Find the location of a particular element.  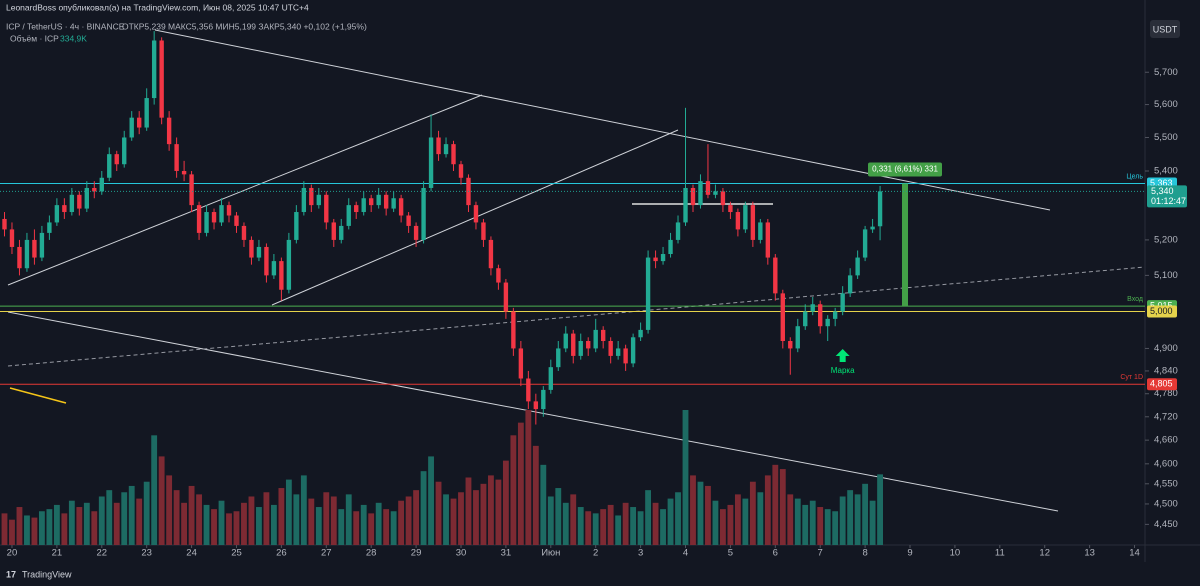

x-tick-label: 10 is located at coordinates (955, 553).